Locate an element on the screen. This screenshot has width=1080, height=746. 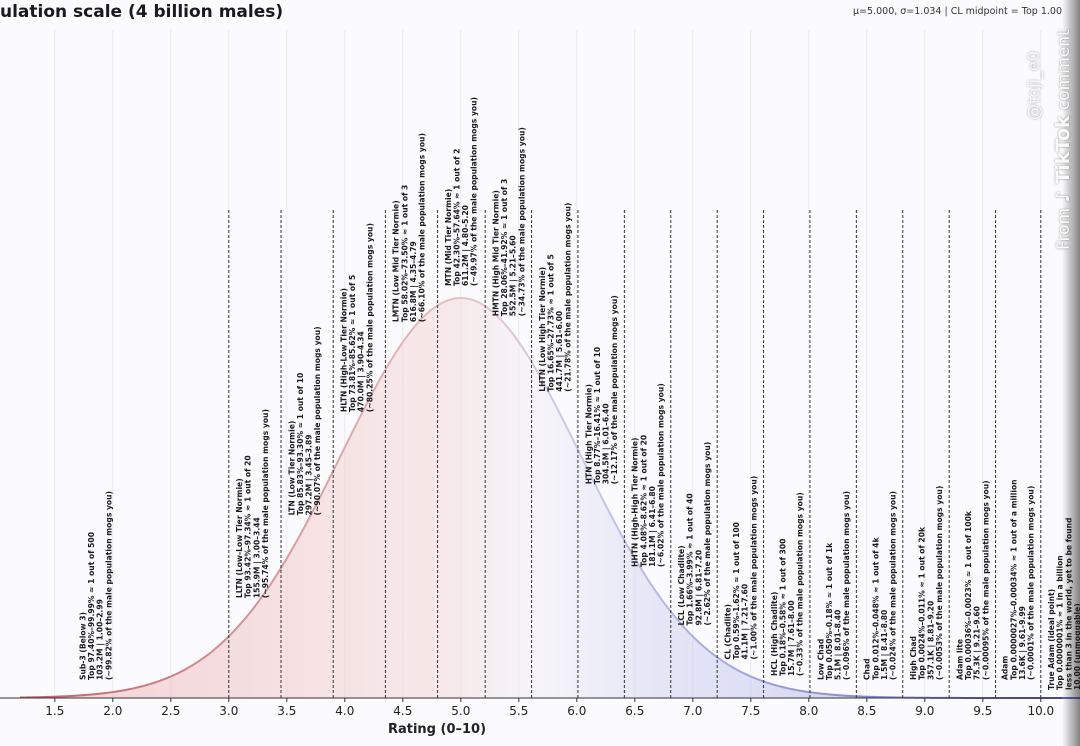
tier-detail: 13.6K | 9.61–9.99 is located at coordinates (1023, 643).